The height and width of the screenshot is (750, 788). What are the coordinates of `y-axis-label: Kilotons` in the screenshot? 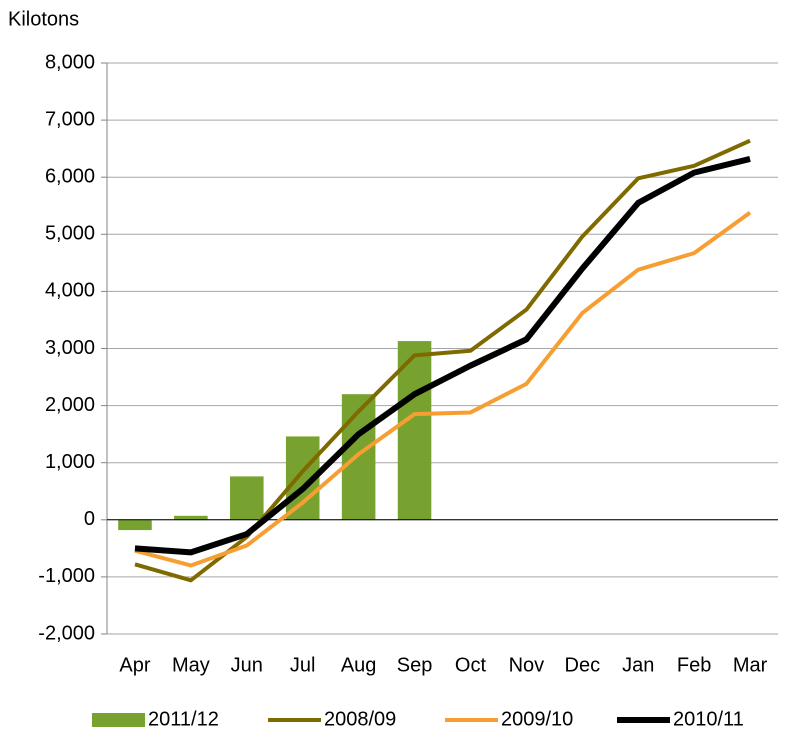 It's located at (43, 19).